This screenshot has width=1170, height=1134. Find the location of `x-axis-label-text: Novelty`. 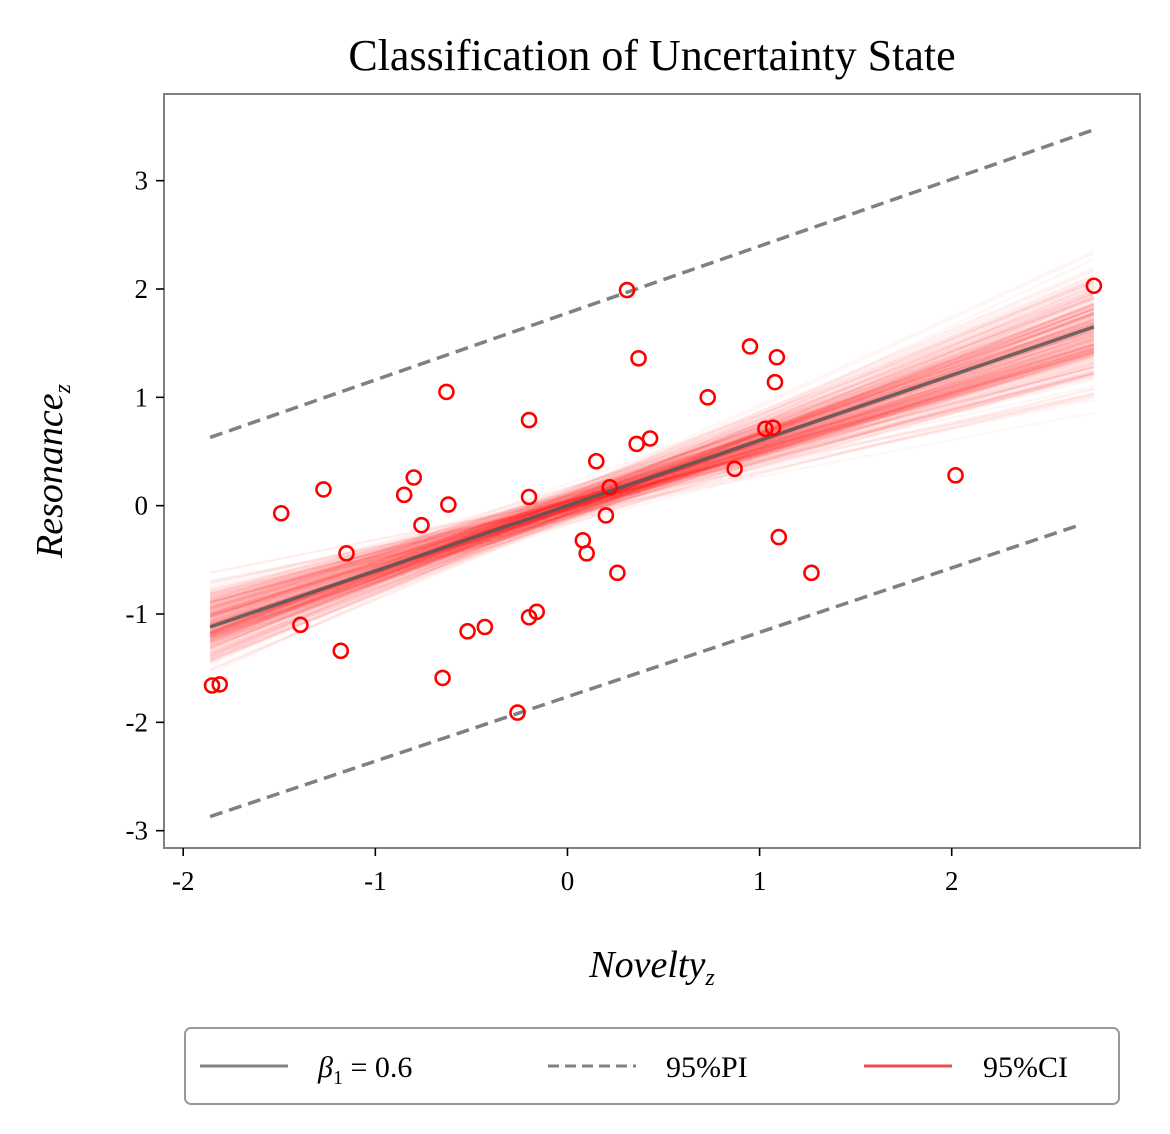

x-axis-label-text: Novelty is located at coordinates (646, 965).